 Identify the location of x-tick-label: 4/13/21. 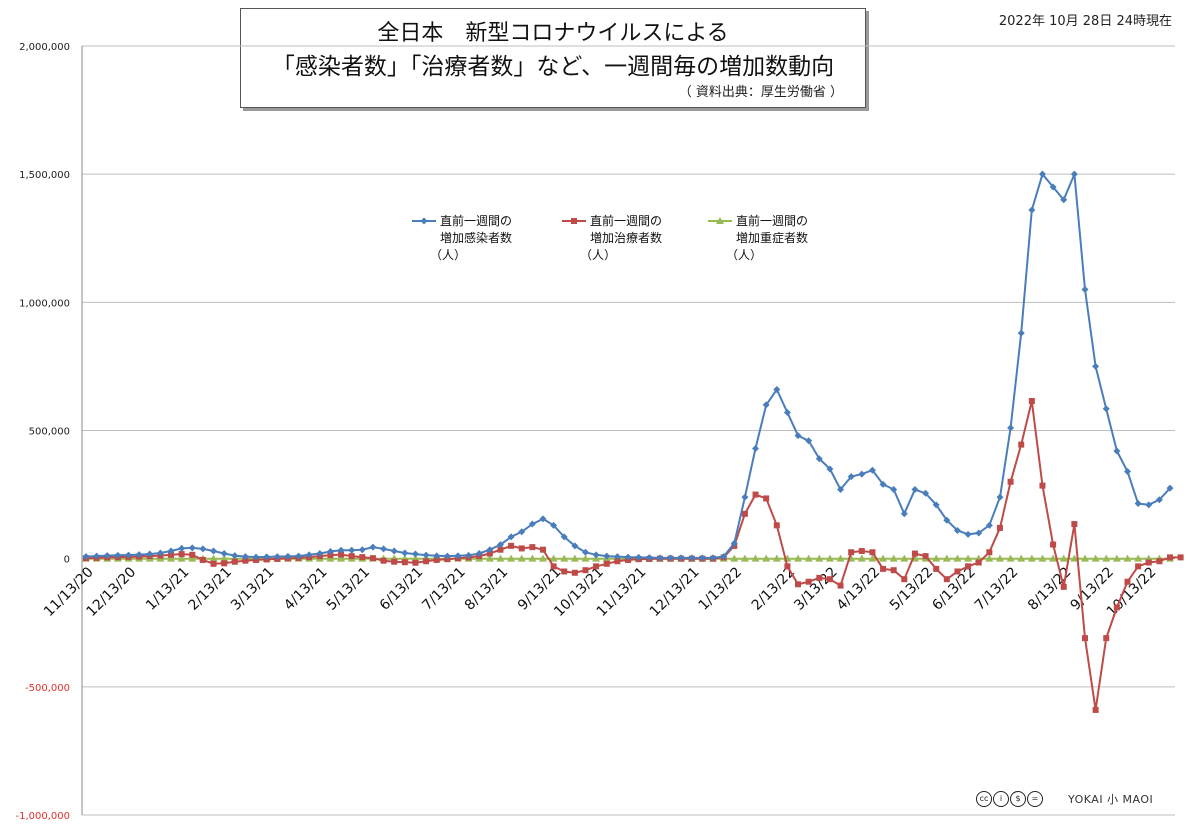
(305, 588).